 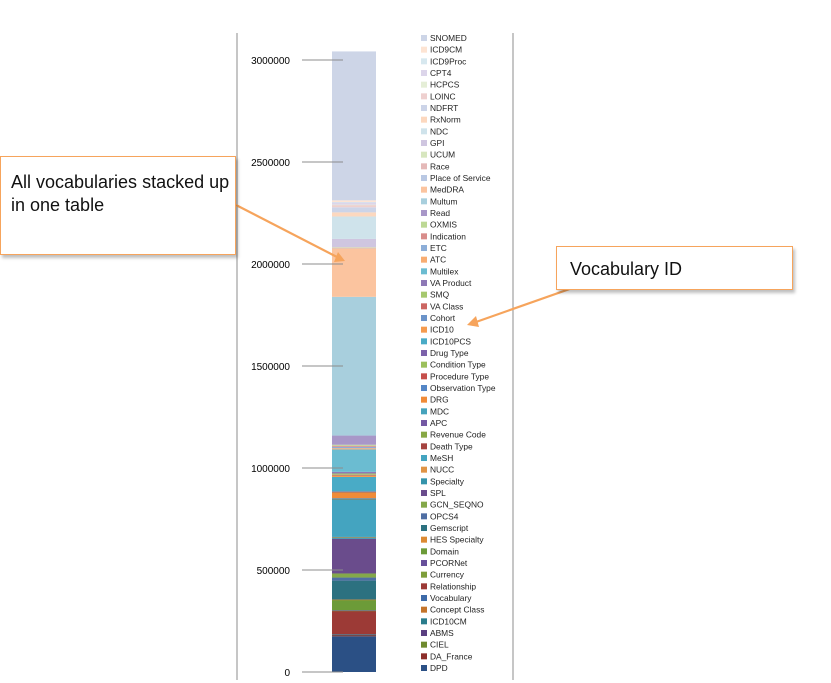 What do you see at coordinates (120, 193) in the screenshot?
I see `left-callout-text: All vocabularies stacked up in one table` at bounding box center [120, 193].